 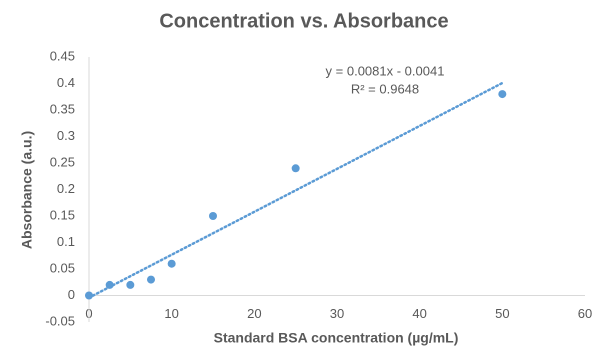 I want to click on y-tick-label: 0.4, so click(x=66, y=82).